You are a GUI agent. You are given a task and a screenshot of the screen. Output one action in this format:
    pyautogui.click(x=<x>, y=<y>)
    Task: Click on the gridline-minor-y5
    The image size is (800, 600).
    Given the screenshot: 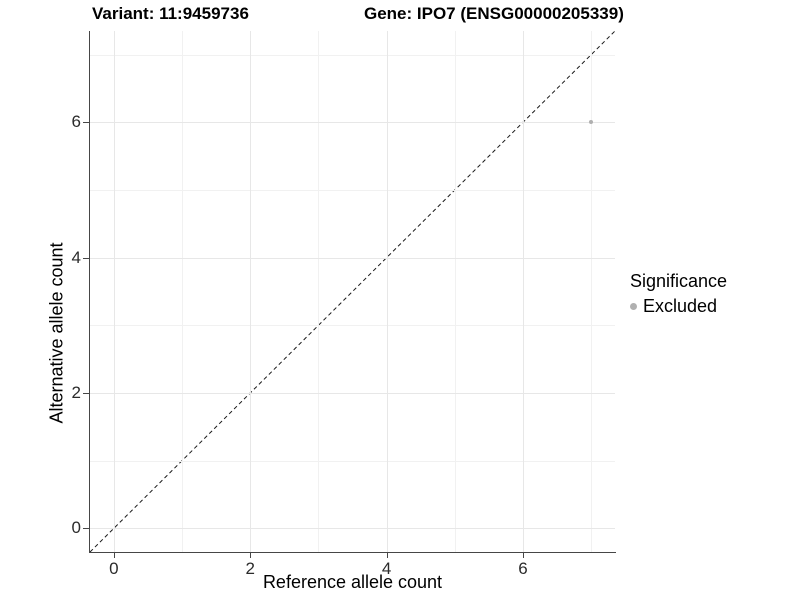 What is the action you would take?
    pyautogui.click(x=352, y=190)
    